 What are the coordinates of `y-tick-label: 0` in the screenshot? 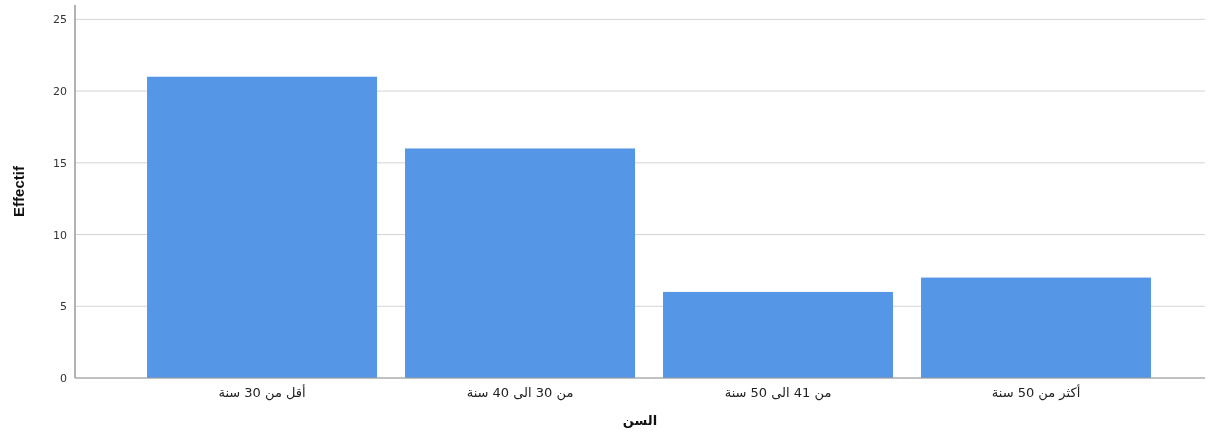 It's located at (63, 378).